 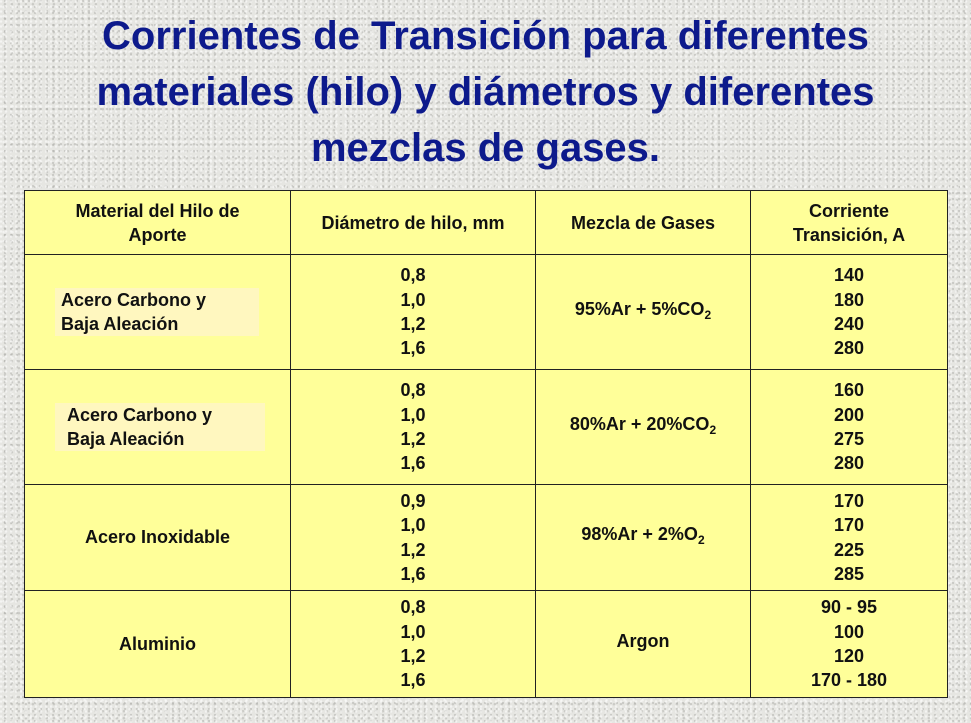 What do you see at coordinates (643, 537) in the screenshot?
I see `gas-mix-cell: 98%Ar + 2%O2` at bounding box center [643, 537].